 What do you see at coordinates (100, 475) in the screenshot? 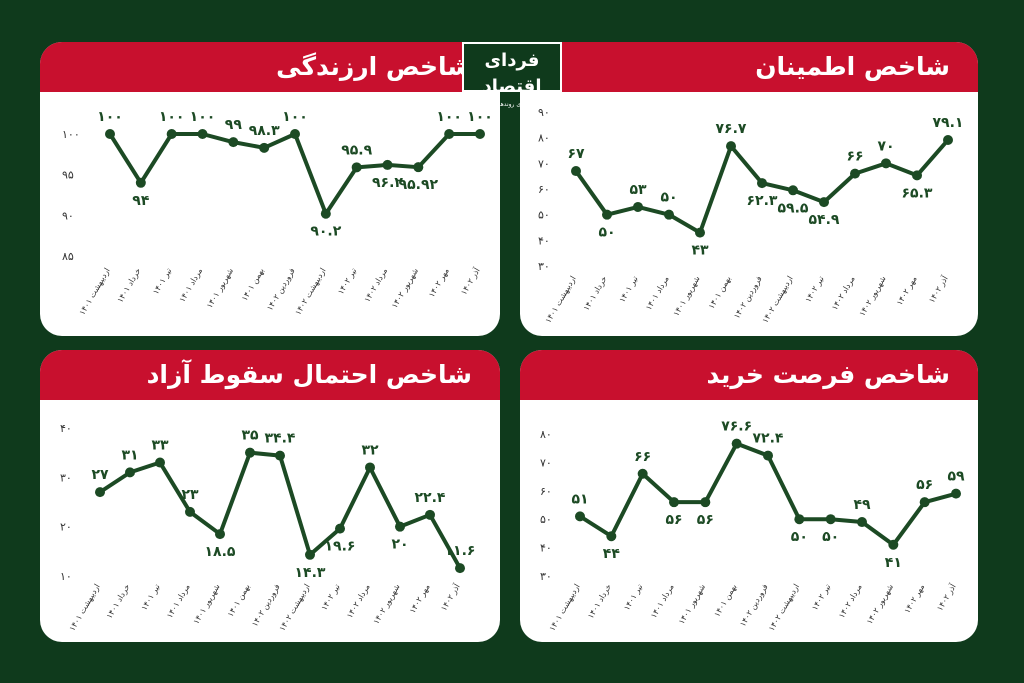
I see `data-label: ۲۷` at bounding box center [100, 475].